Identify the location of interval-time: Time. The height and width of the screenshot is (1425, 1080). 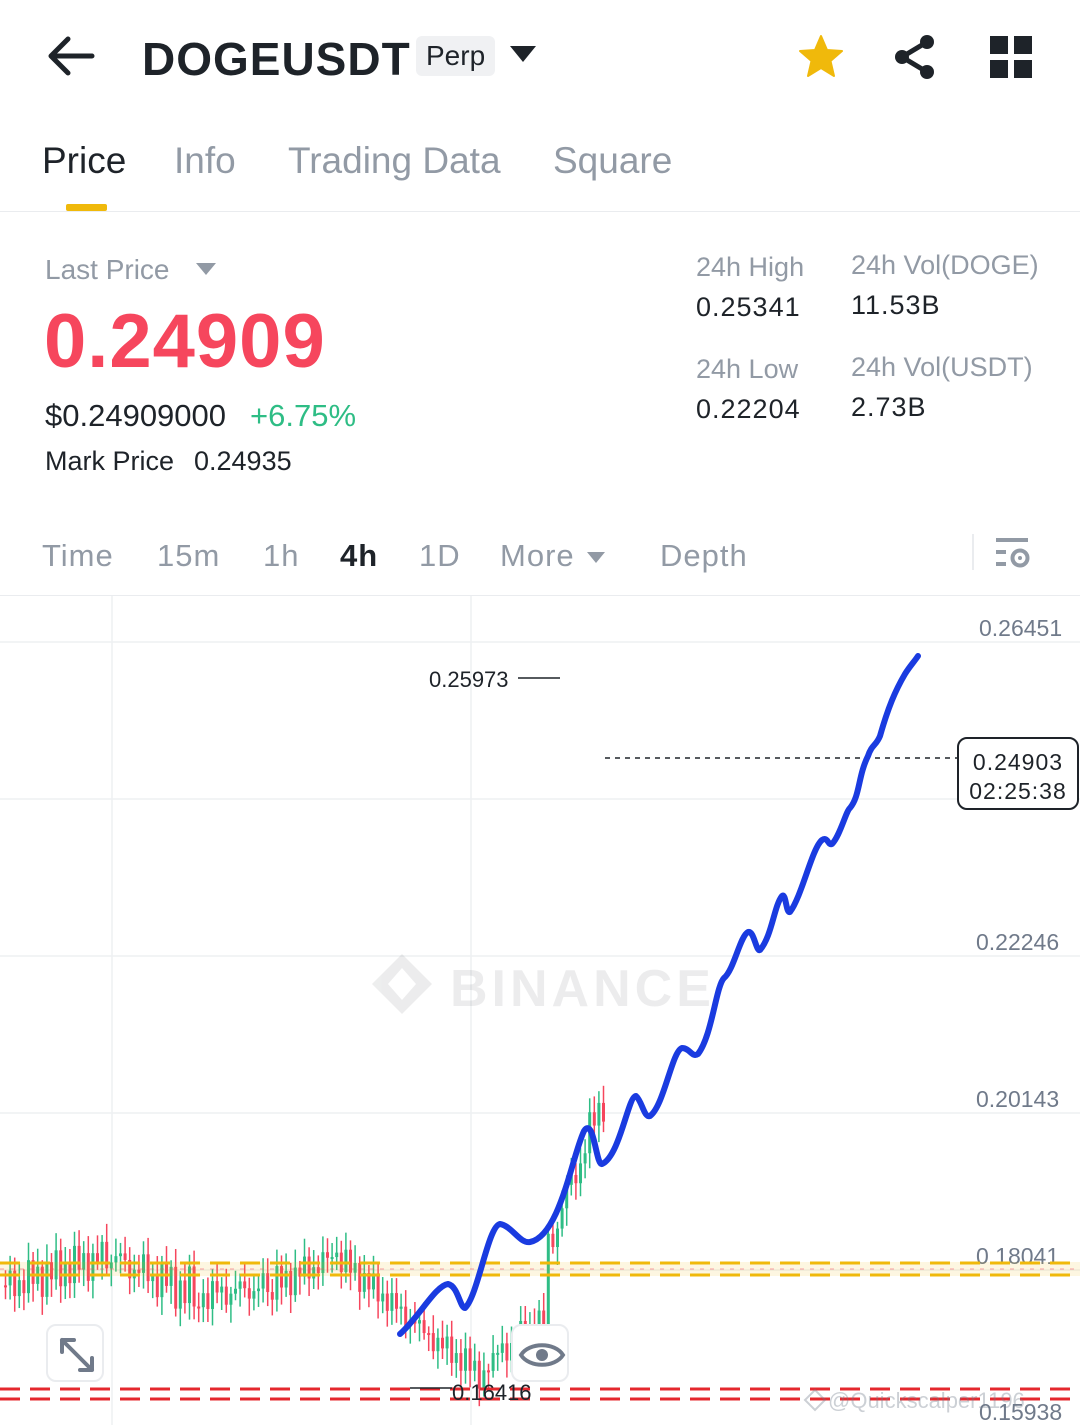
(78, 555).